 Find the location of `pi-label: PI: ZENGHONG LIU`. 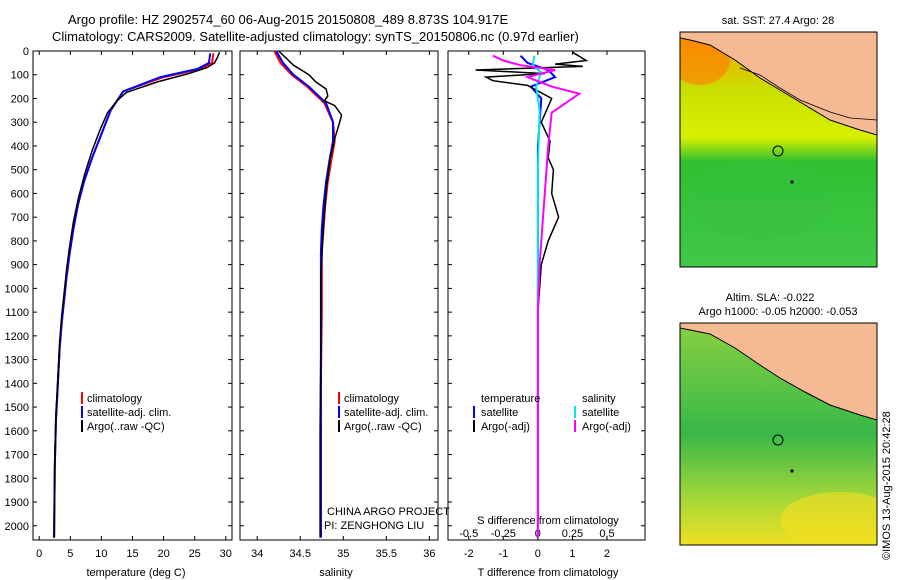

pi-label: PI: ZENGHONG LIU is located at coordinates (374, 526).